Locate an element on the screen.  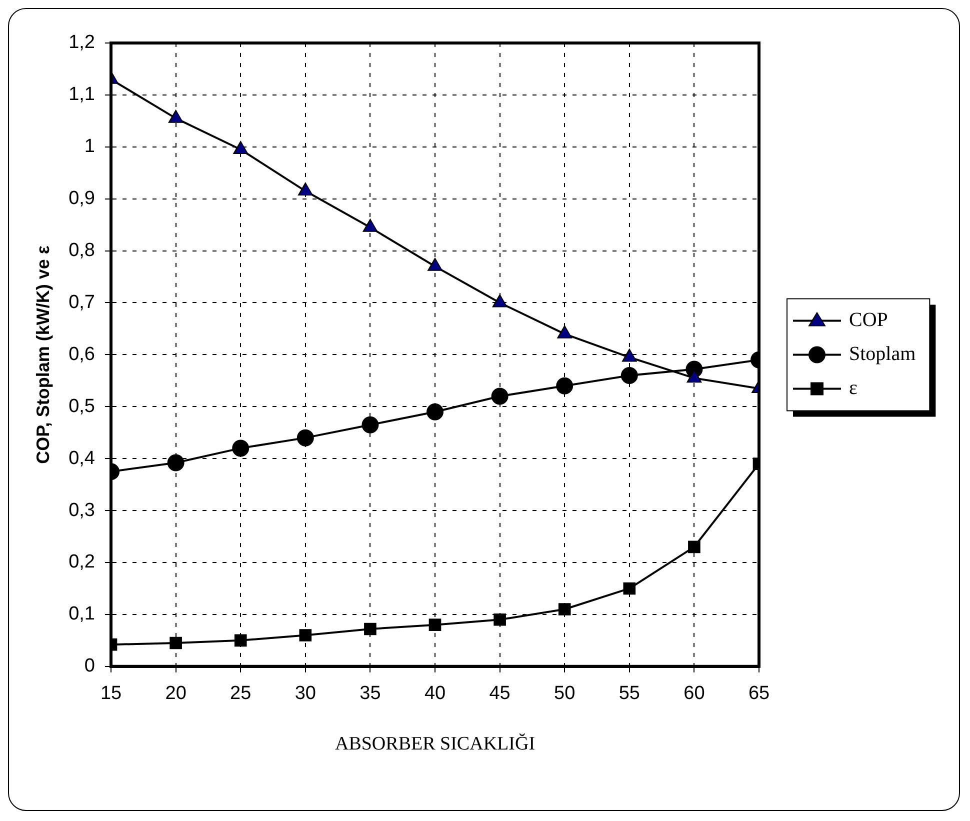
x-tick-label: 40 is located at coordinates (435, 693).